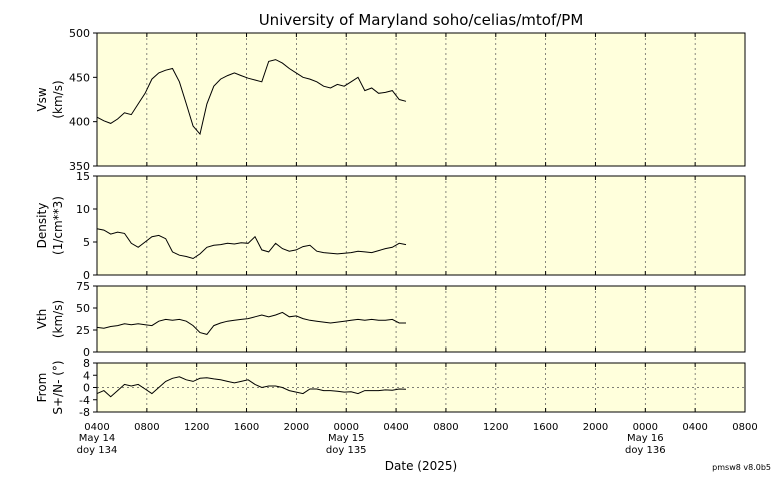 The width and height of the screenshot is (776, 480). I want to click on day-doy-label: doy 136, so click(645, 450).